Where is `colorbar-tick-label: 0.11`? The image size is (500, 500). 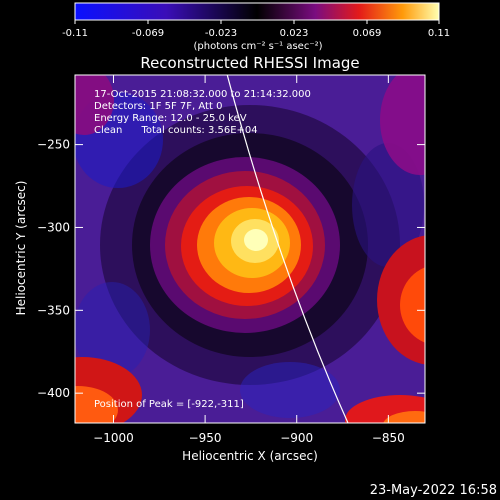
colorbar-tick-label: 0.11 is located at coordinates (439, 33).